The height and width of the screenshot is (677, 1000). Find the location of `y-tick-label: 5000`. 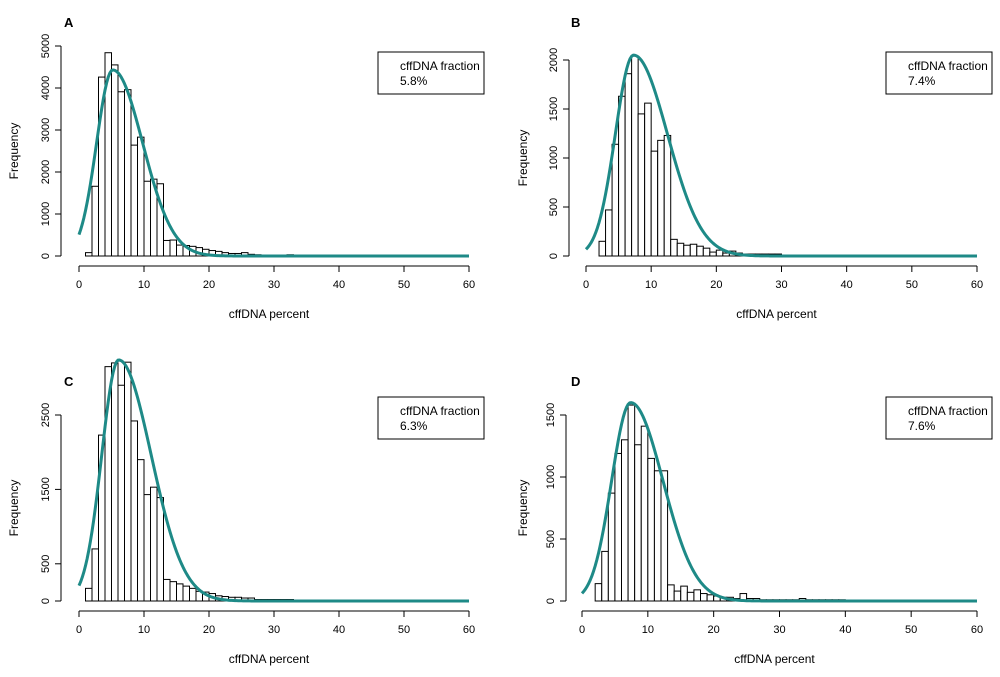

y-tick-label: 5000 is located at coordinates (46, 46).